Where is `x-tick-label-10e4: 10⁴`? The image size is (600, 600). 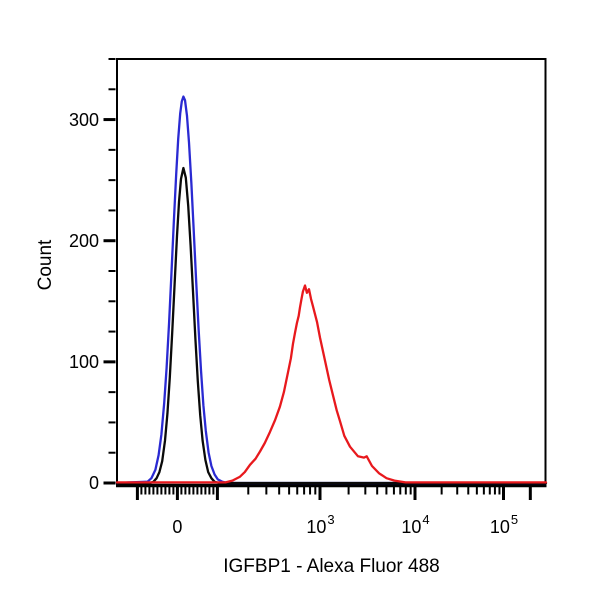
x-tick-label-10e4: 10⁴ is located at coordinates (415, 524).